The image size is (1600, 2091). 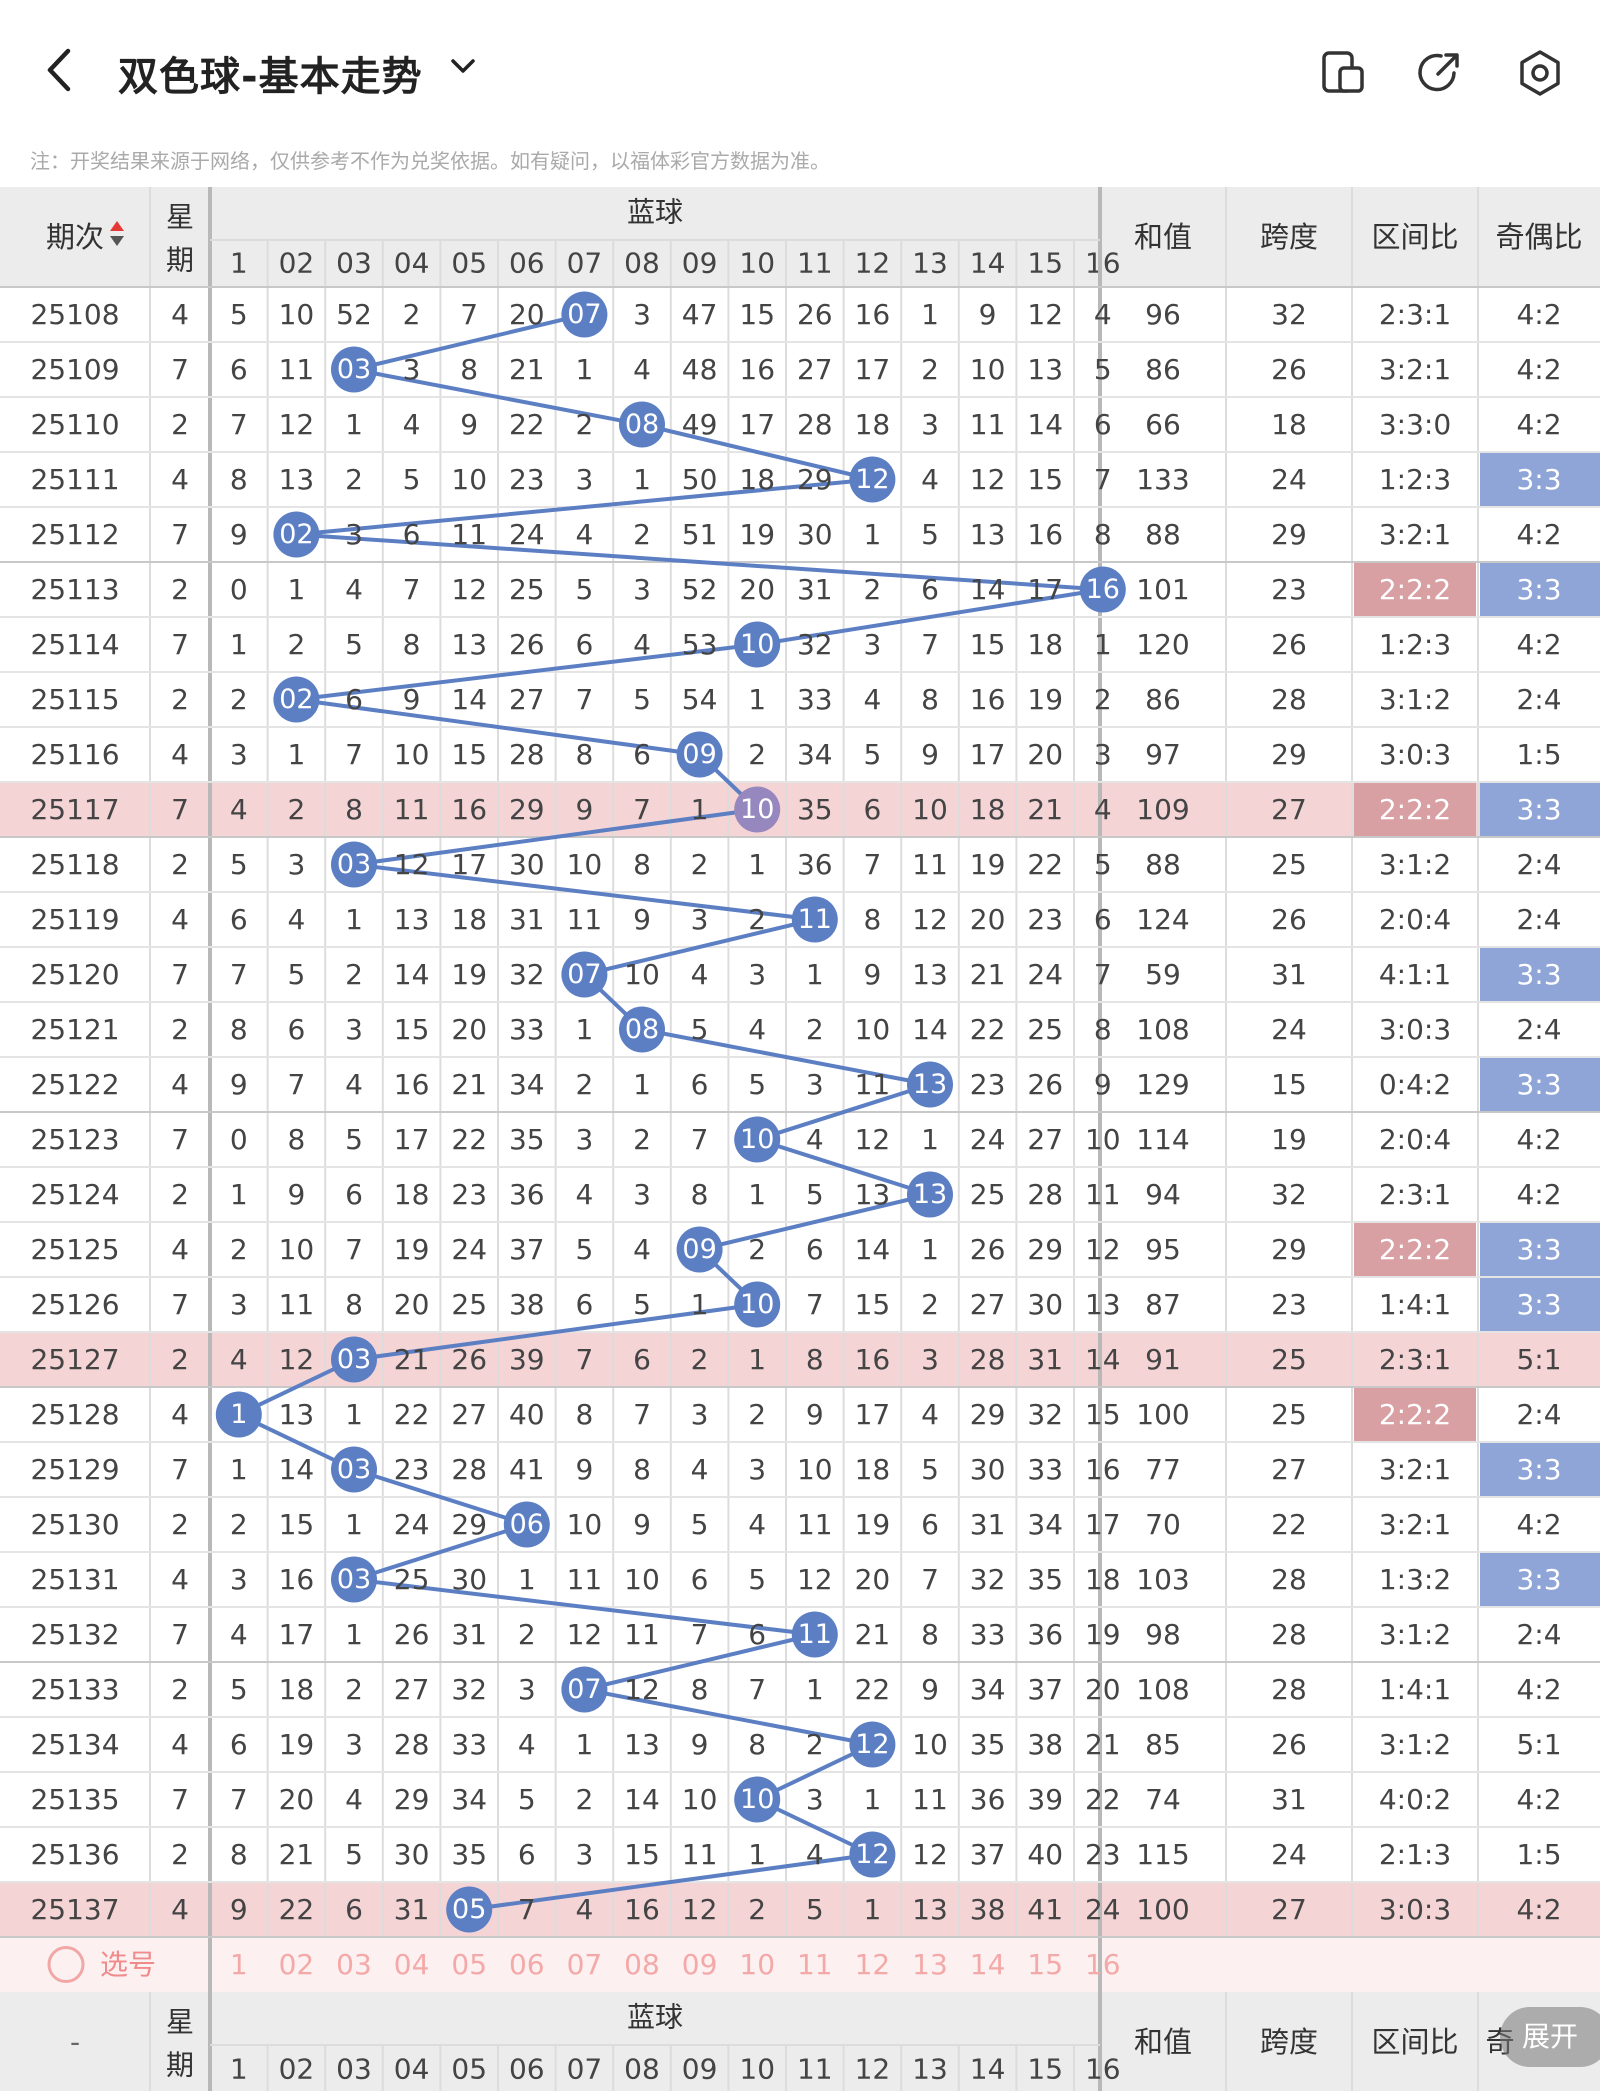 What do you see at coordinates (1289, 589) in the screenshot?
I see `span-value: 23` at bounding box center [1289, 589].